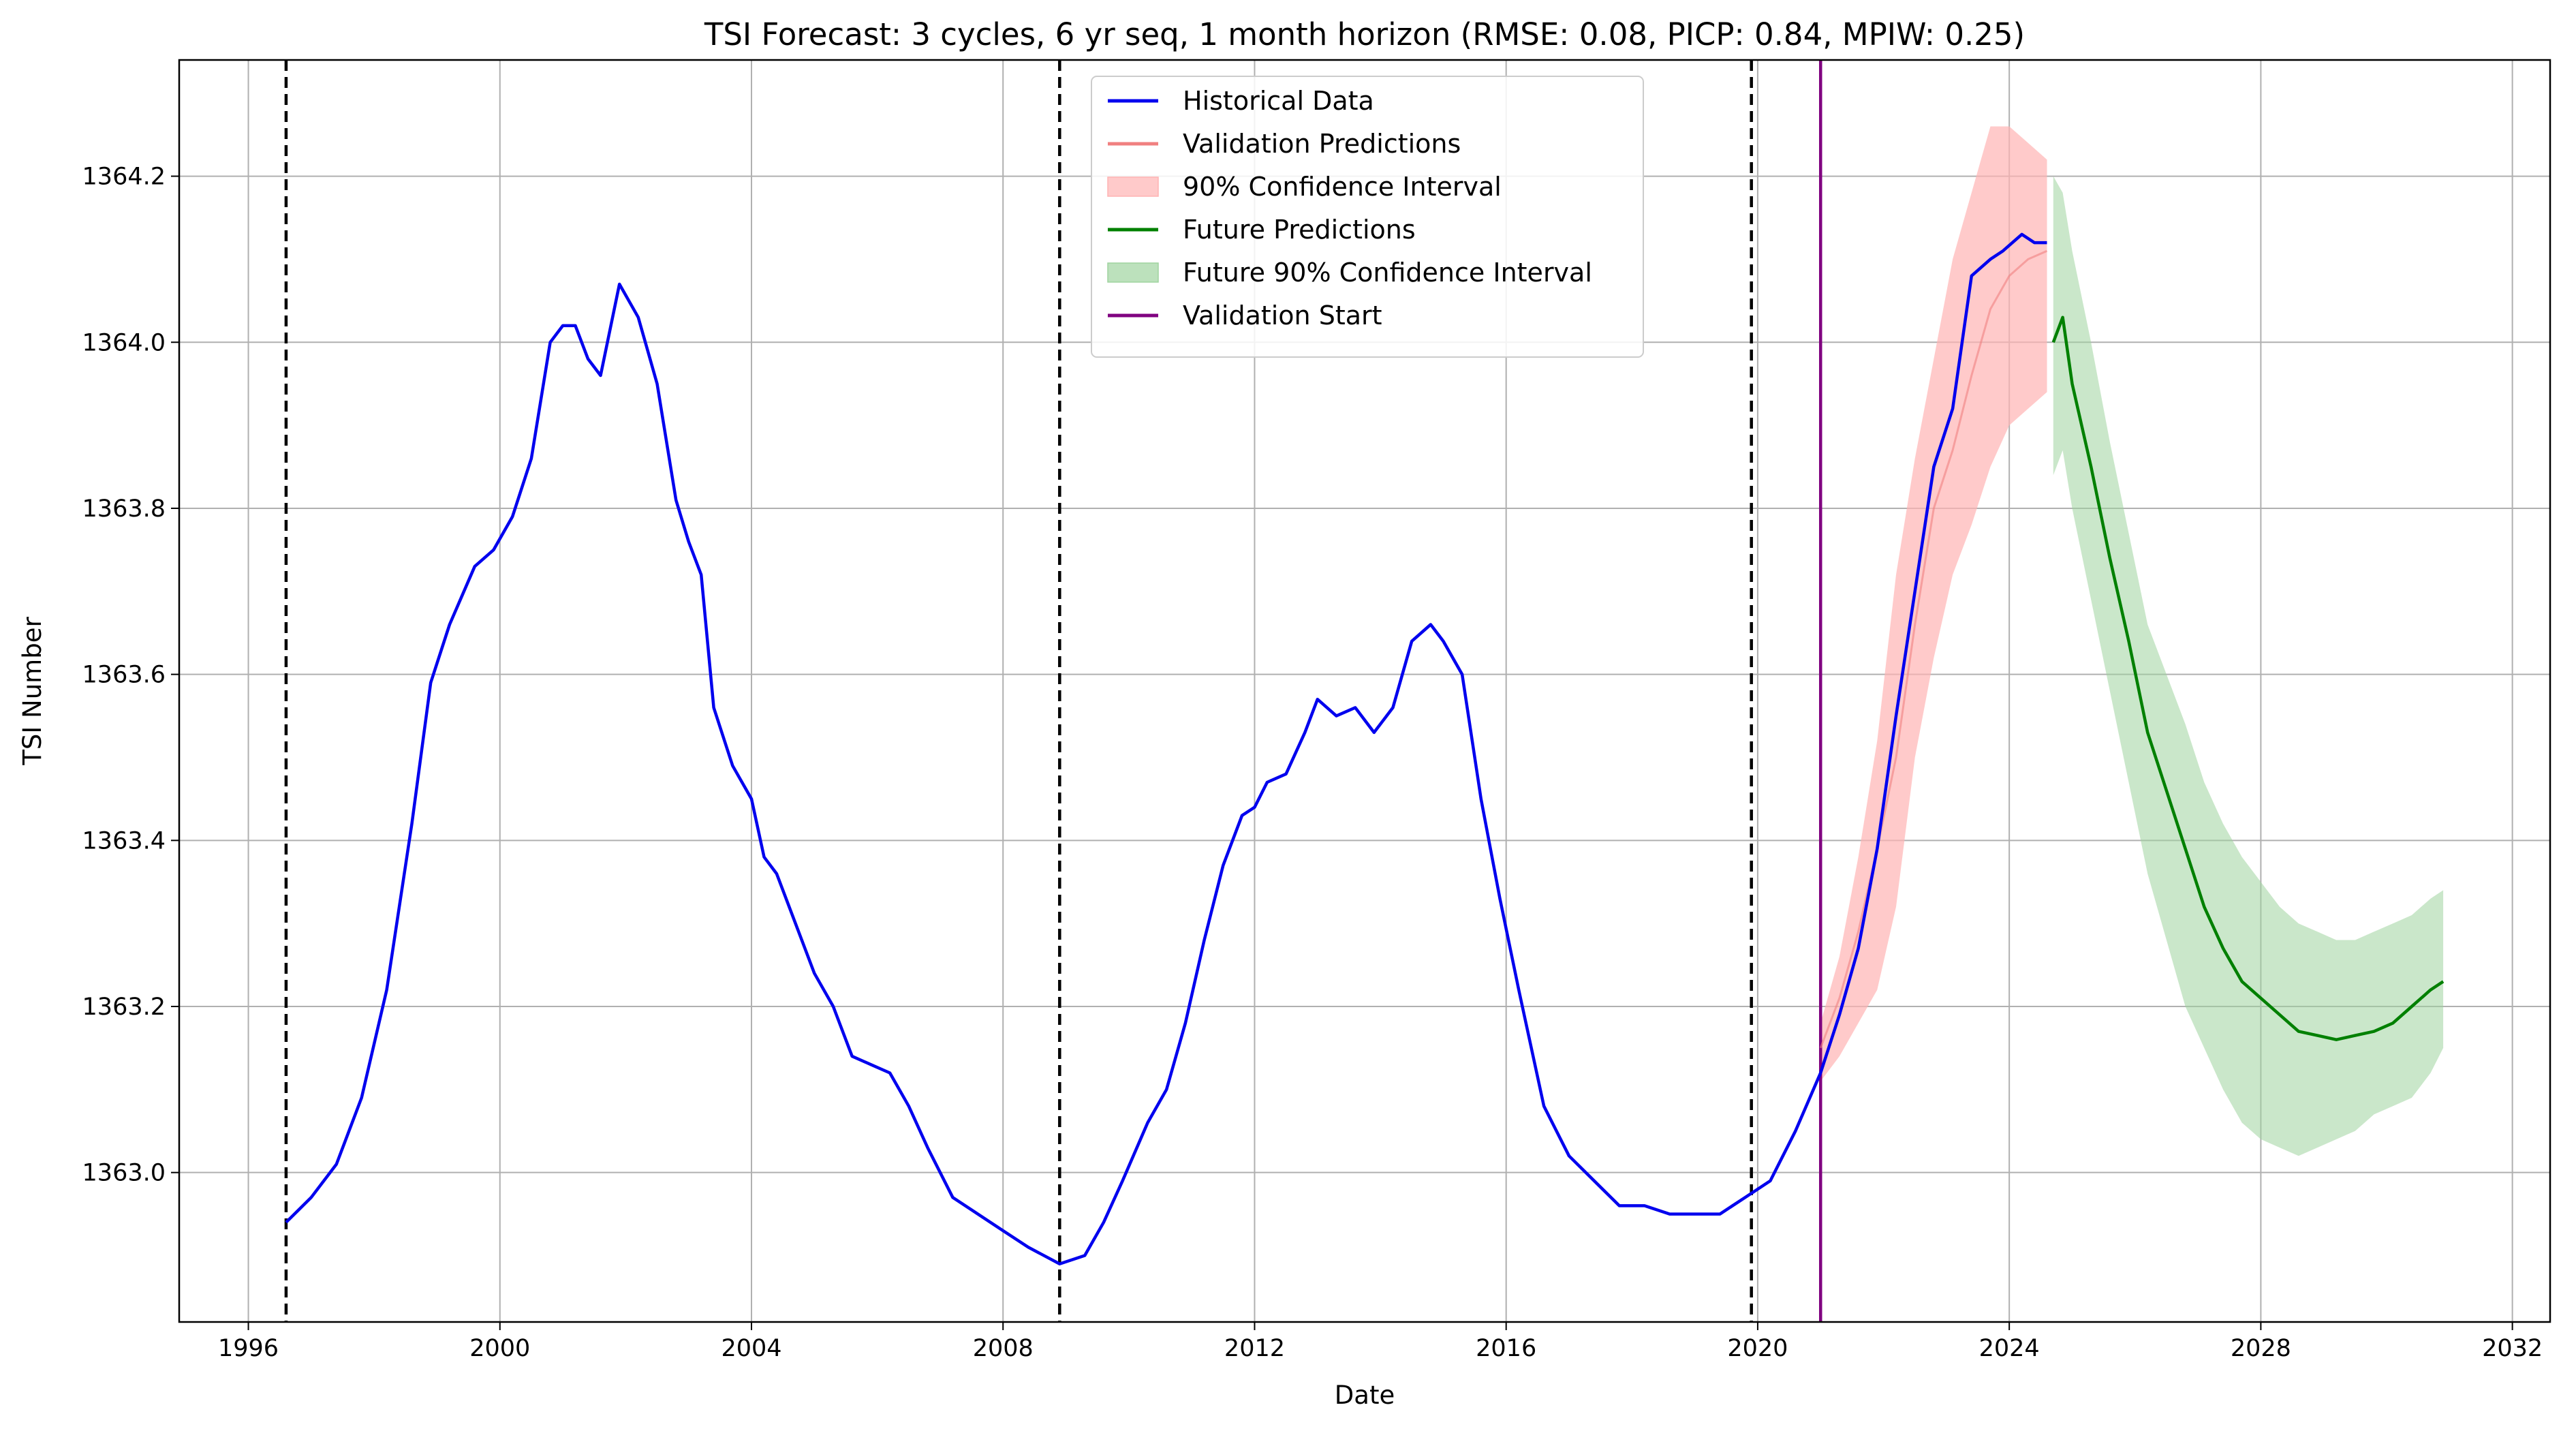  I want to click on y-tick-label: 1364.2, so click(124, 177).